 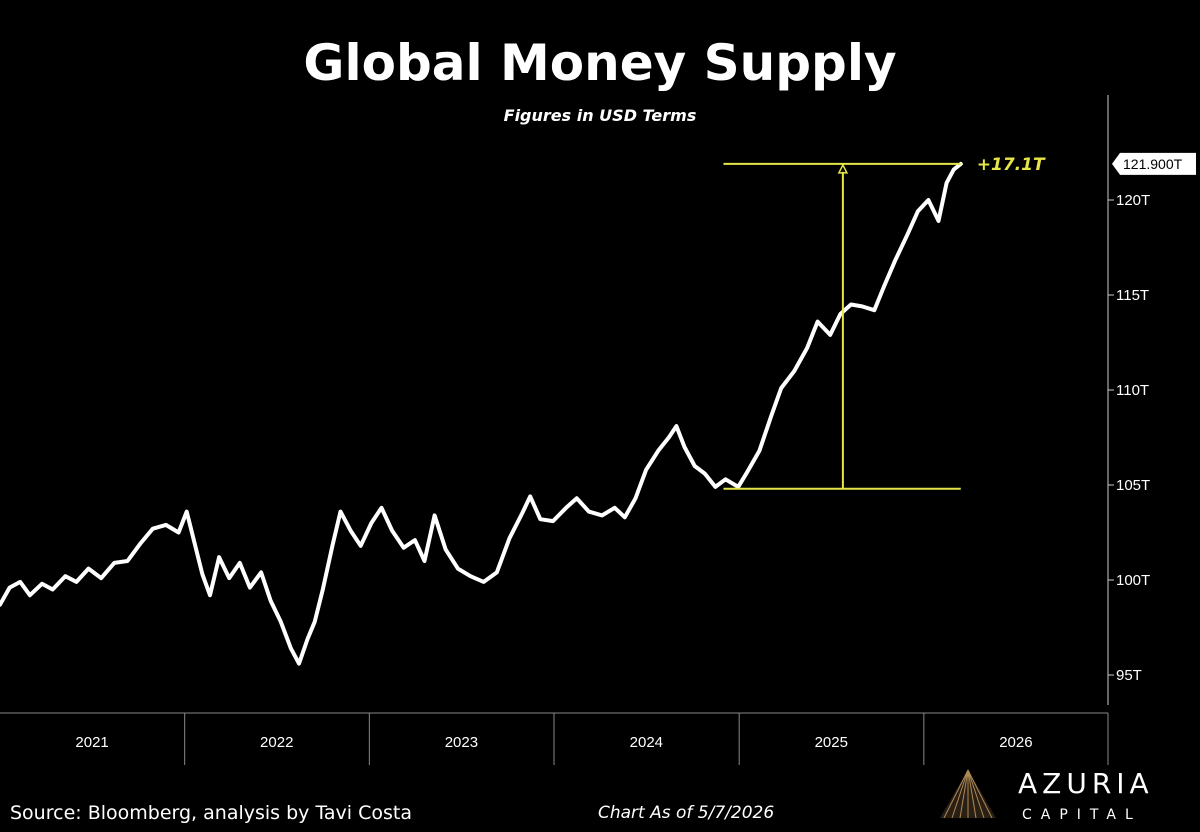 What do you see at coordinates (831, 742) in the screenshot?
I see `x-tick-label: 2025` at bounding box center [831, 742].